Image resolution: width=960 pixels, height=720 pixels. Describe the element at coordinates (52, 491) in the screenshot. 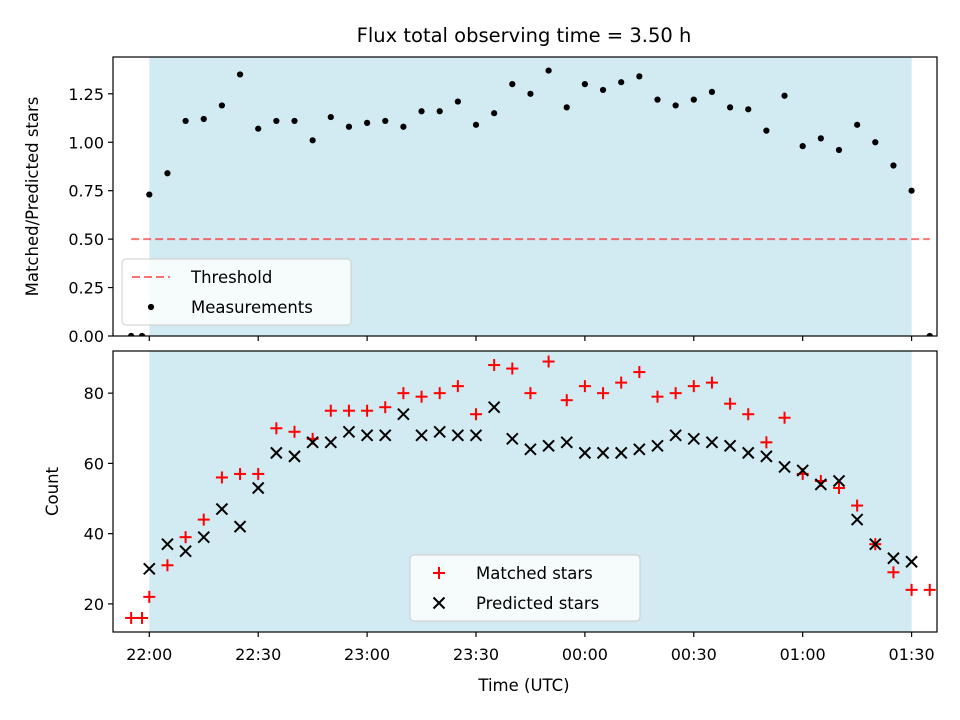

I see `count-axis-label: Count` at that location.